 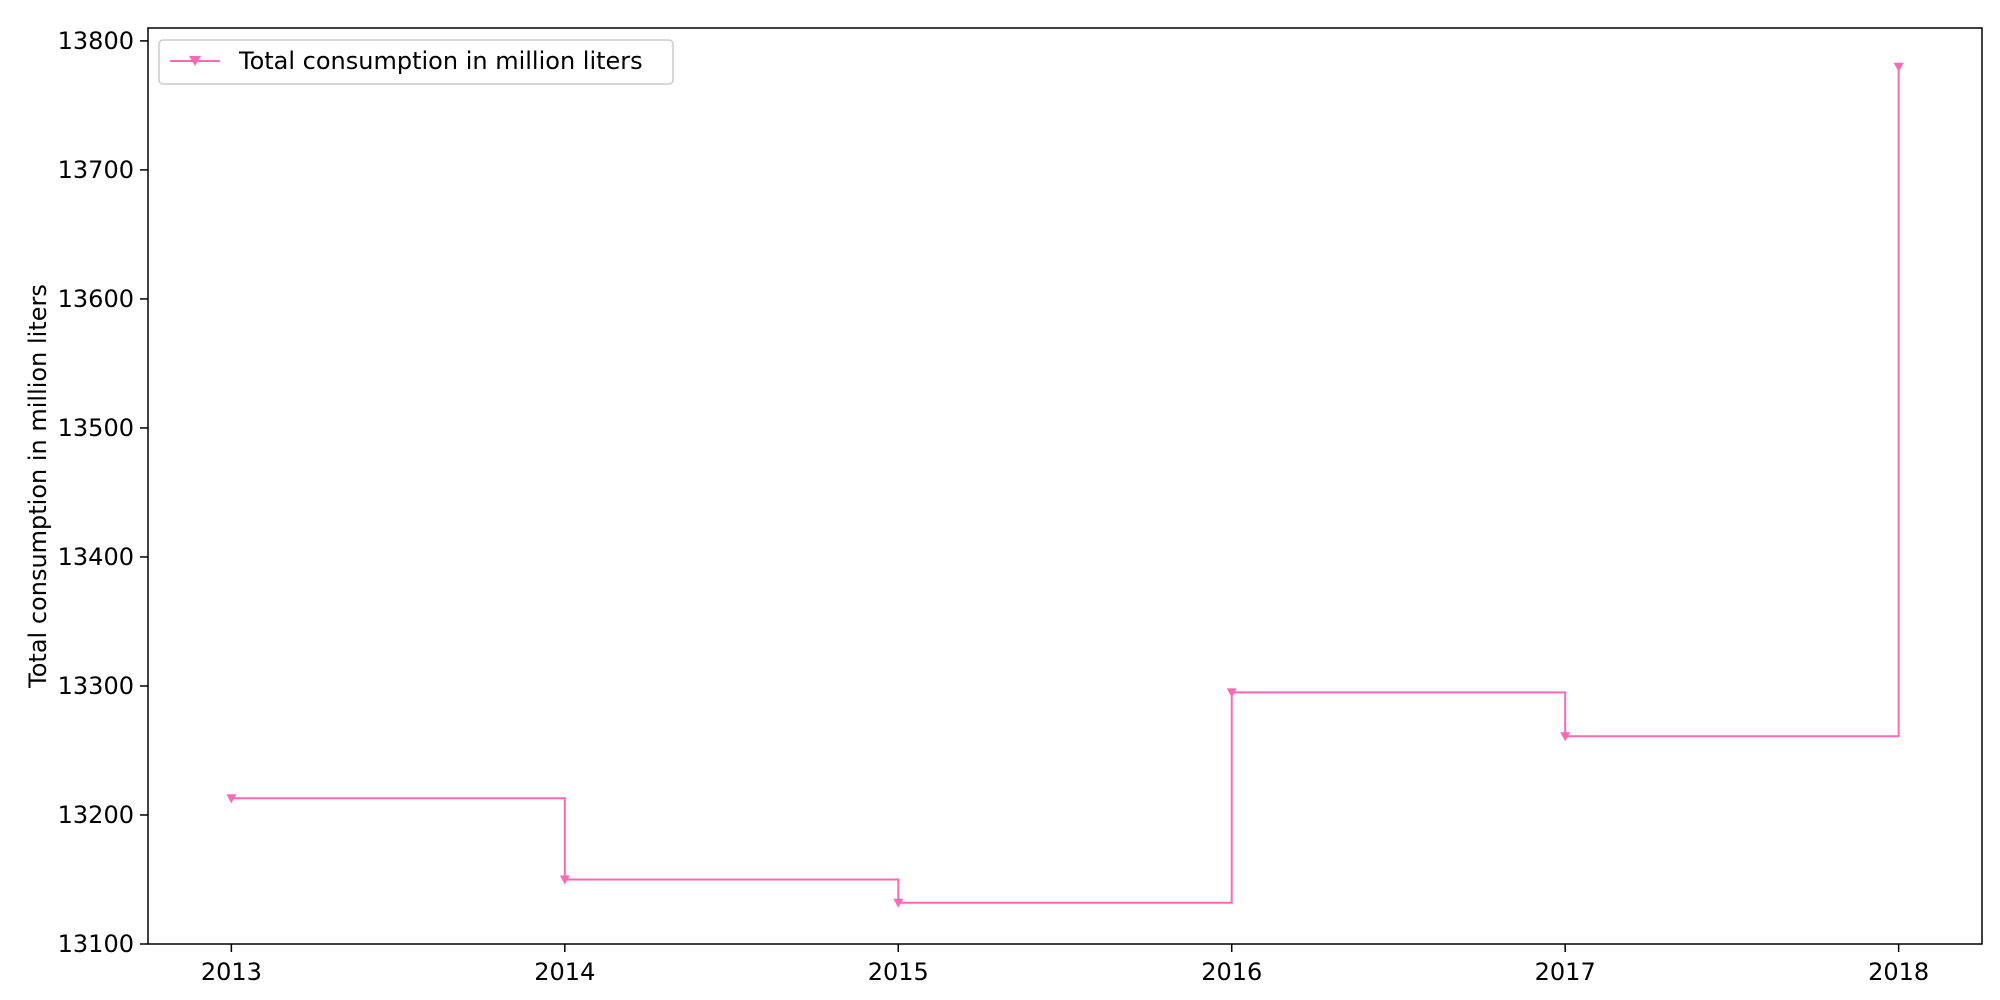 I want to click on legend-box, so click(x=416, y=62).